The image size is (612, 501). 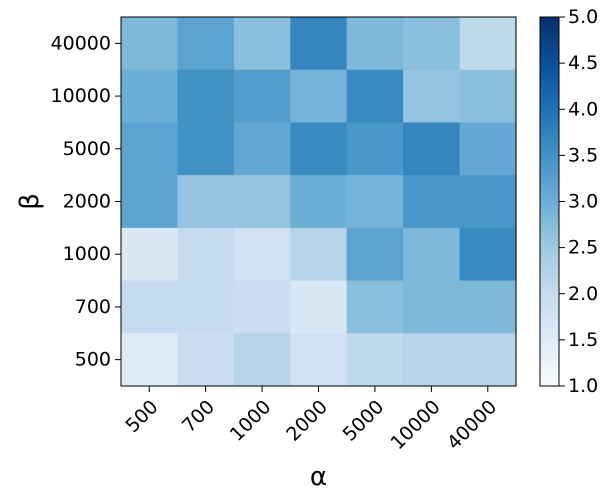 I want to click on colorbar-tick-label: 1.5, so click(x=583, y=340).